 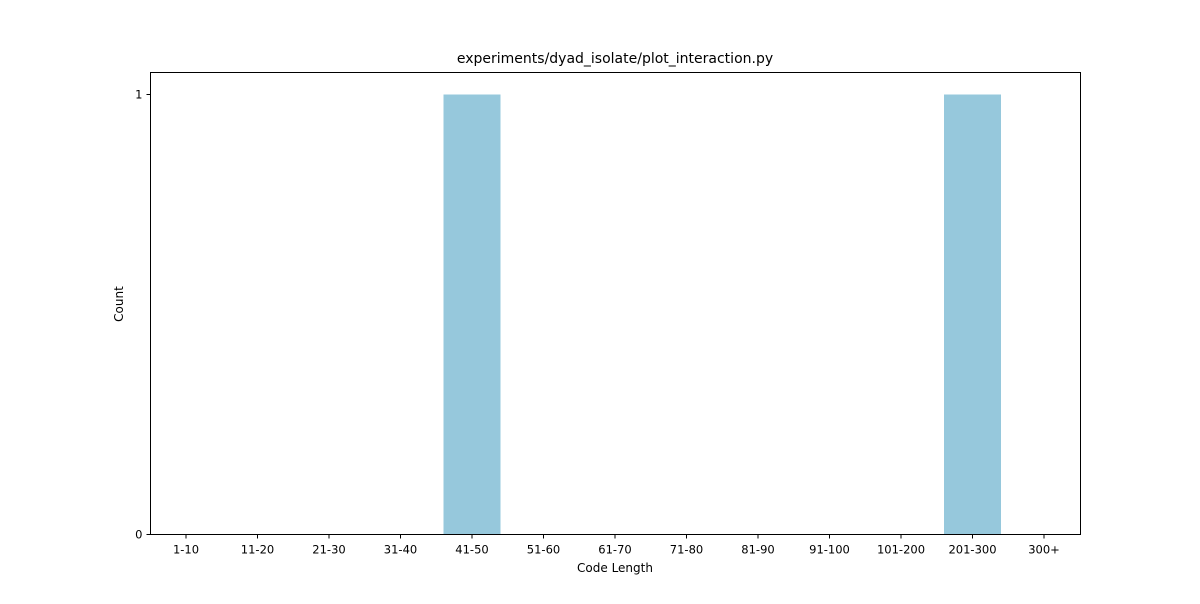 I want to click on y-axis-ticks: 01, so click(x=143, y=315).